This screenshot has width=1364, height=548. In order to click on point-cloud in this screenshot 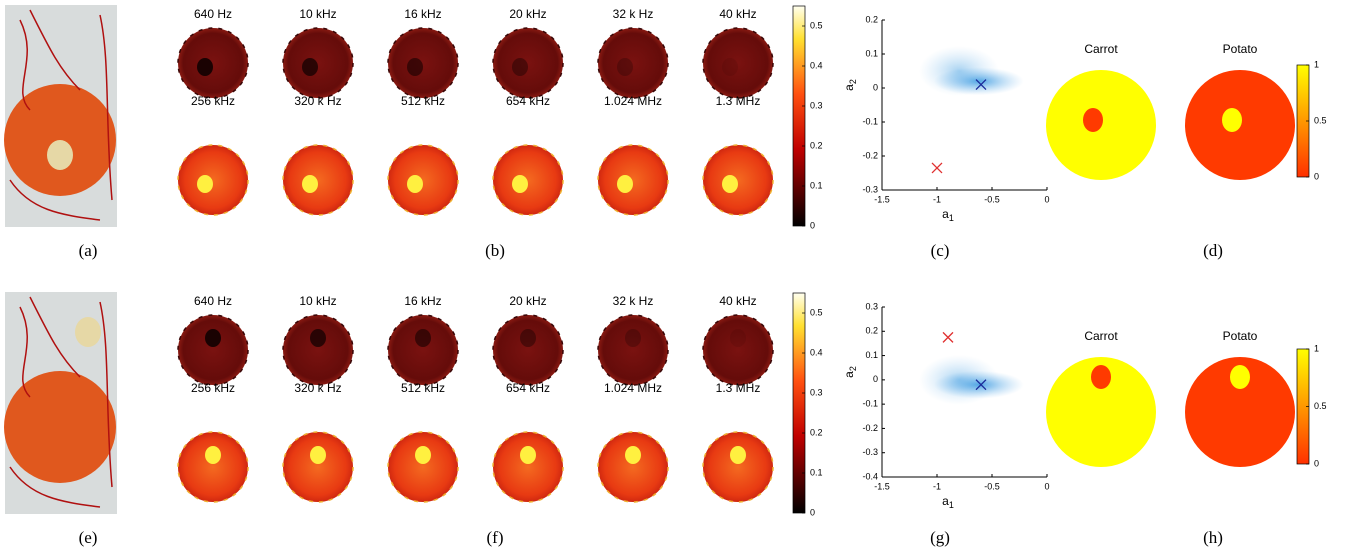, I will do `click(959, 379)`.